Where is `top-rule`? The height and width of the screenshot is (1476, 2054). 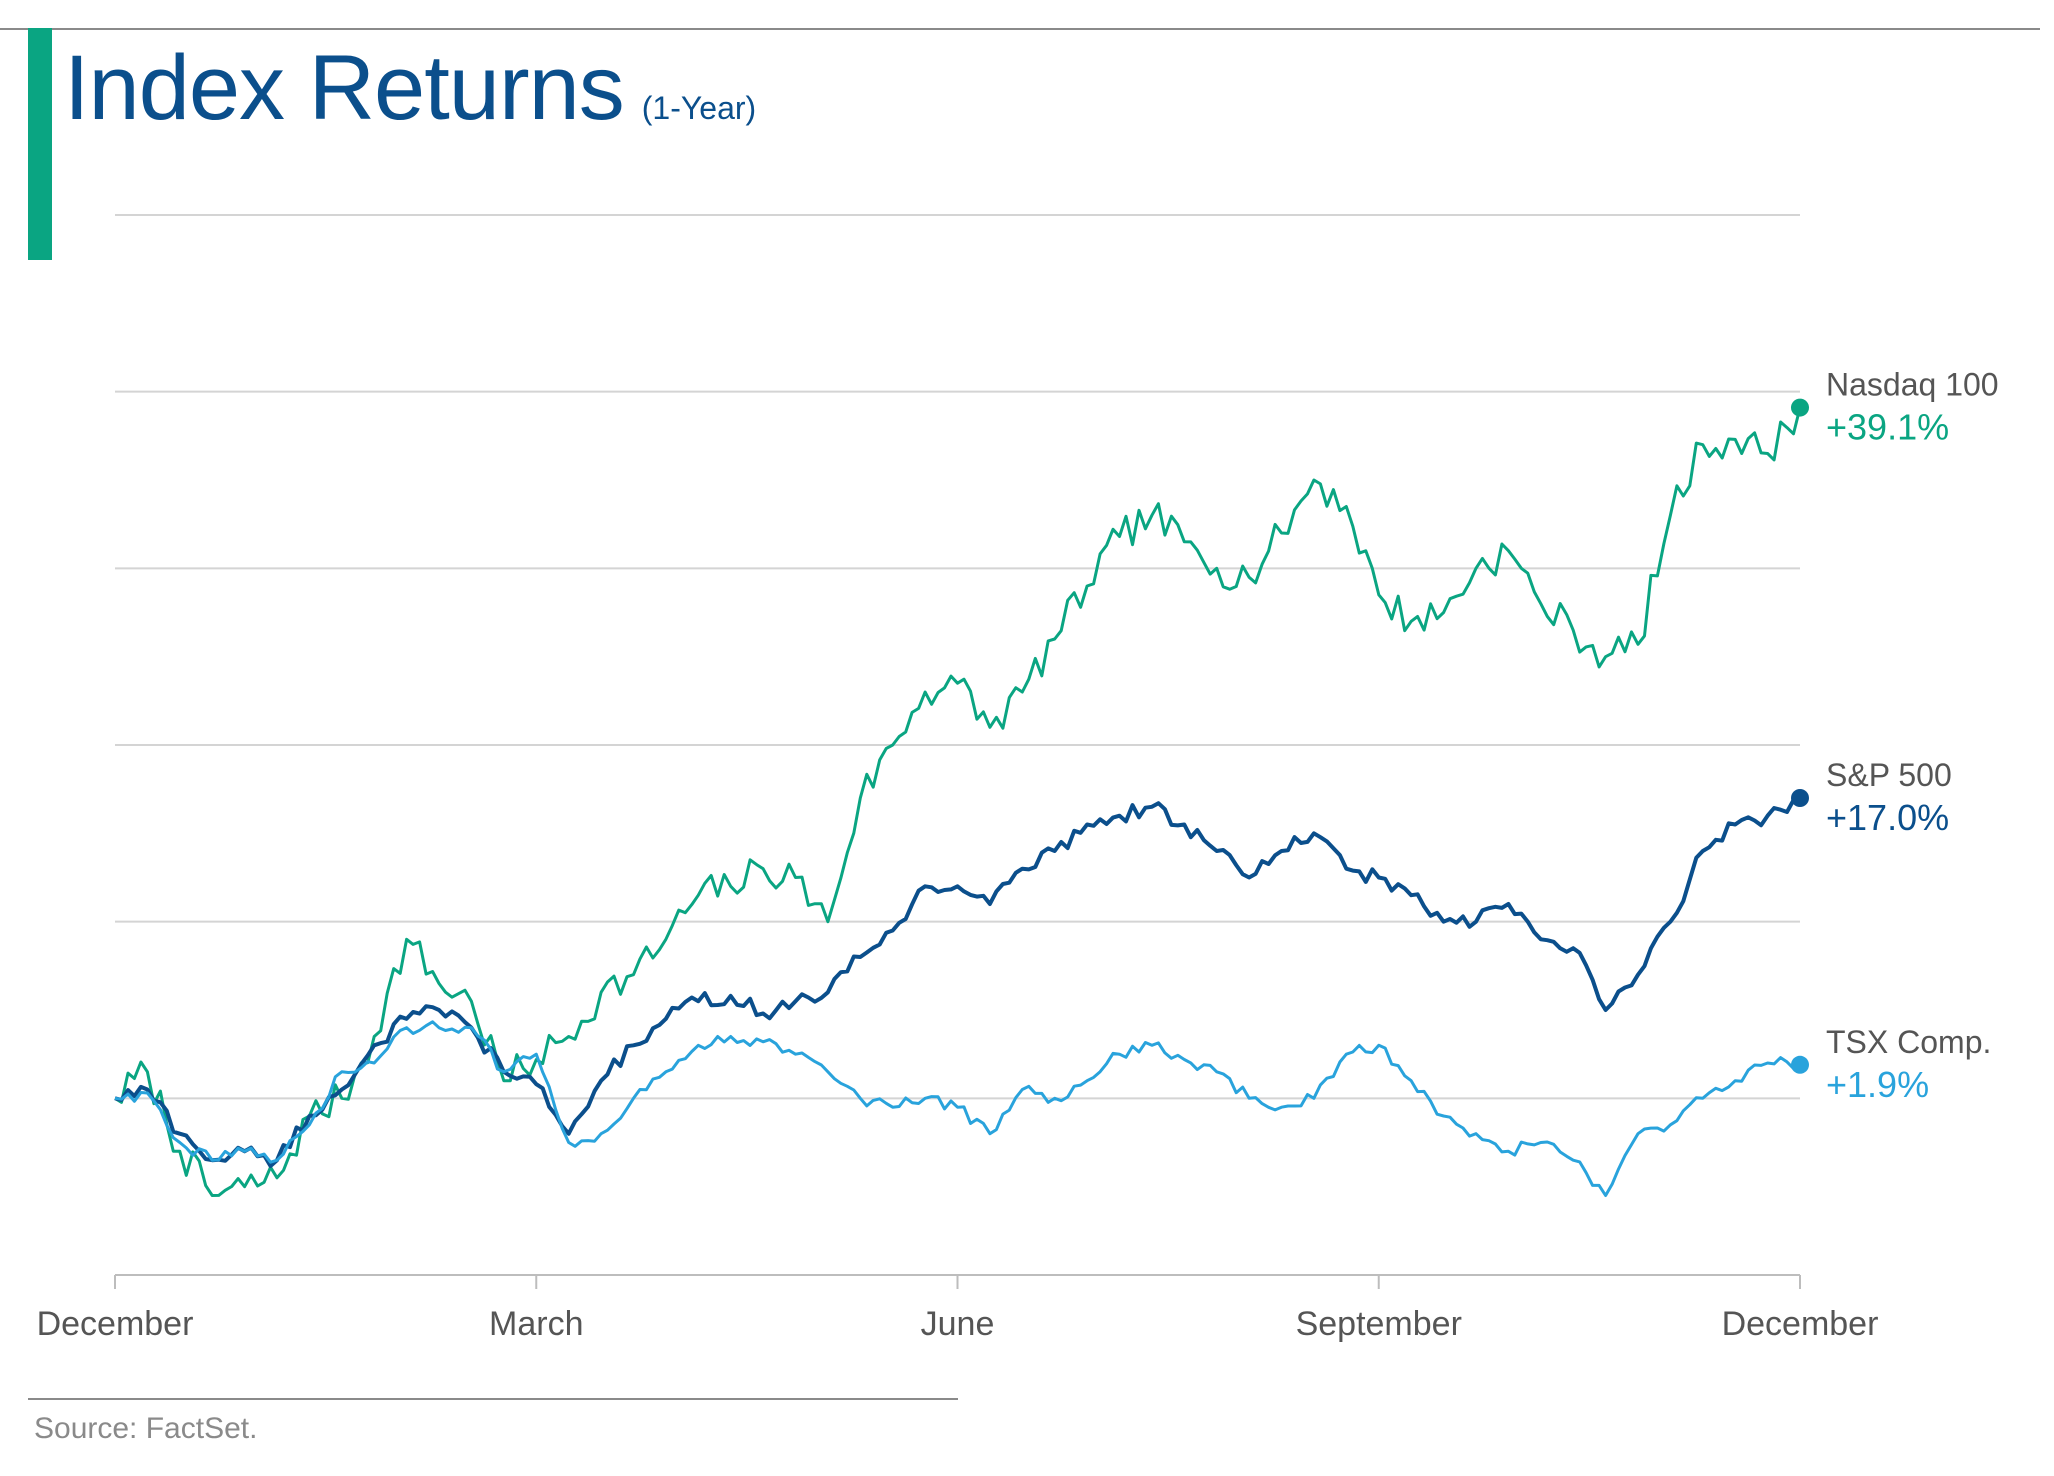 top-rule is located at coordinates (1020, 29).